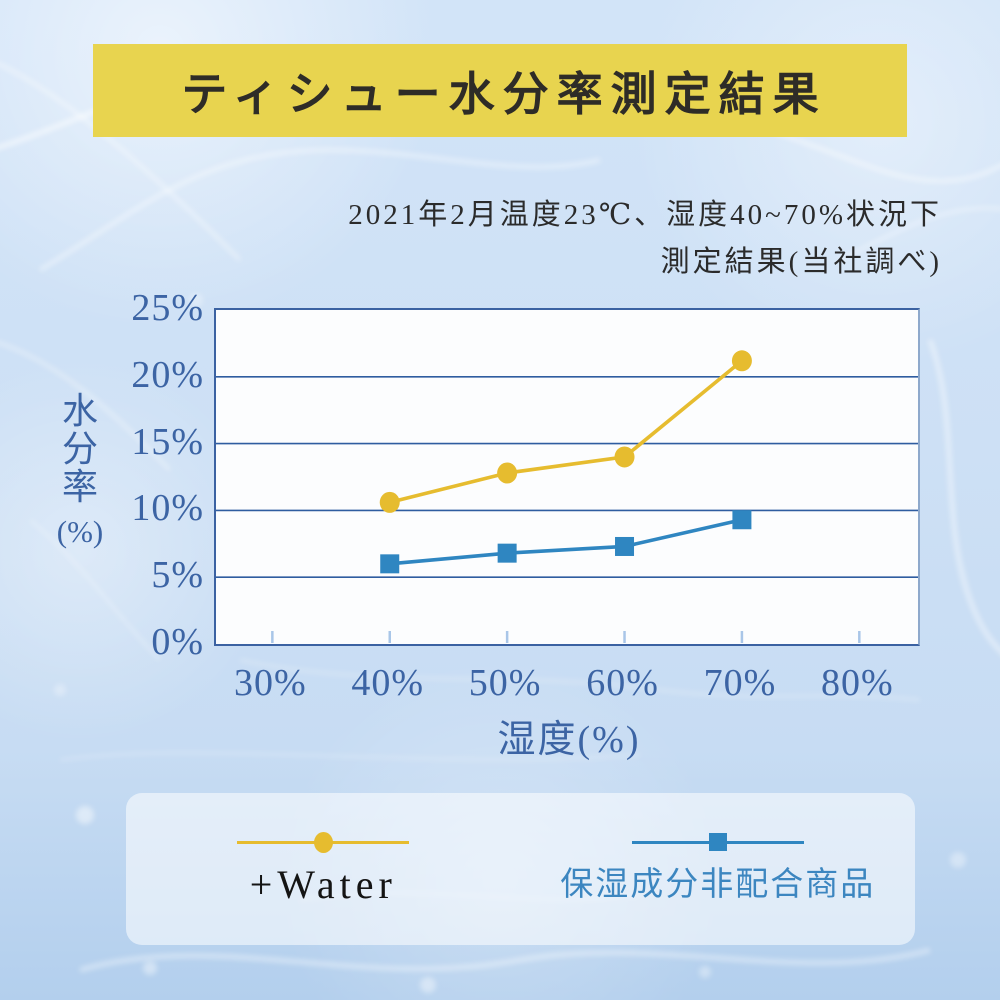  I want to click on square-marker-icon, so click(717, 842).